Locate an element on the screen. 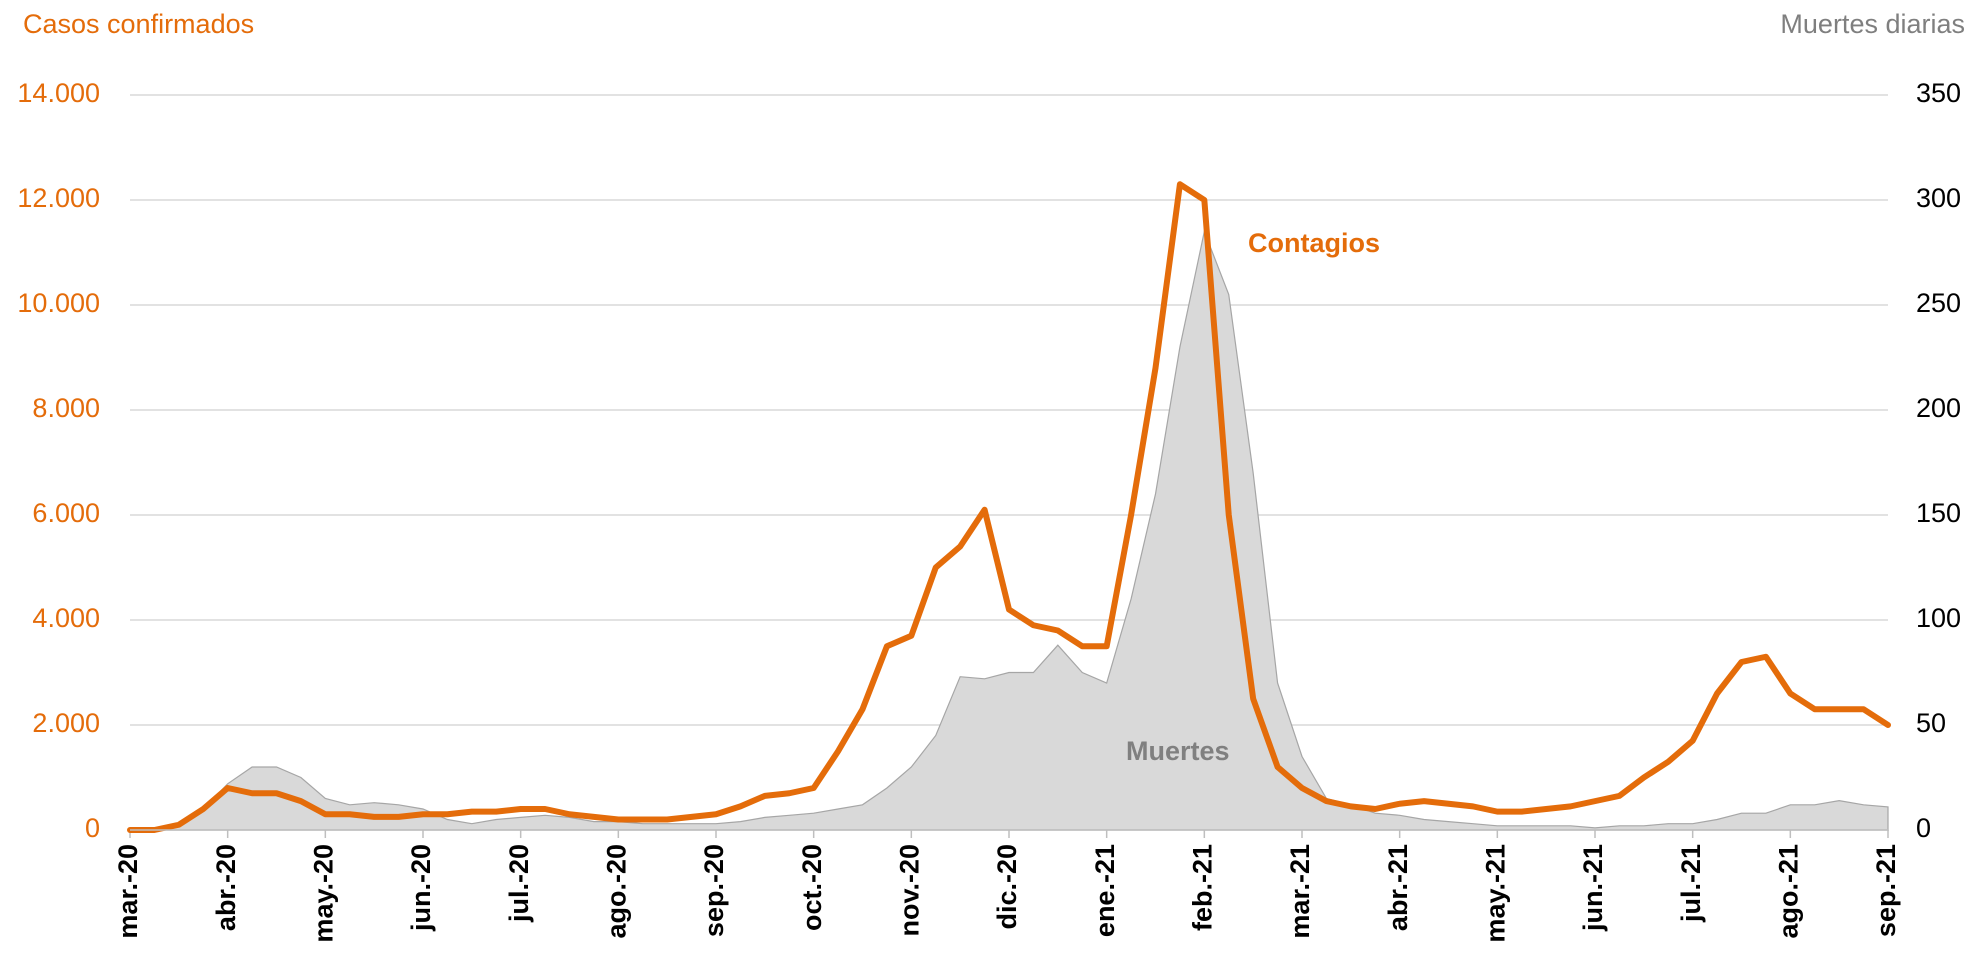  x-tick-label: jun.-20 is located at coordinates (421, 888).